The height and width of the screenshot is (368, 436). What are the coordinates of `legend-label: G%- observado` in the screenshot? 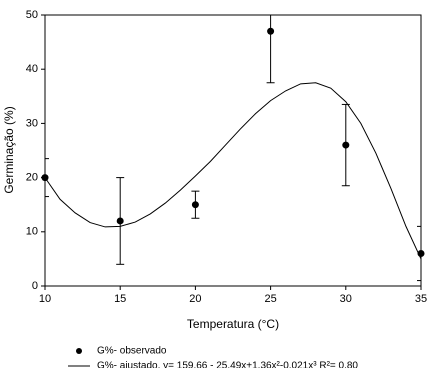 It's located at (132, 351).